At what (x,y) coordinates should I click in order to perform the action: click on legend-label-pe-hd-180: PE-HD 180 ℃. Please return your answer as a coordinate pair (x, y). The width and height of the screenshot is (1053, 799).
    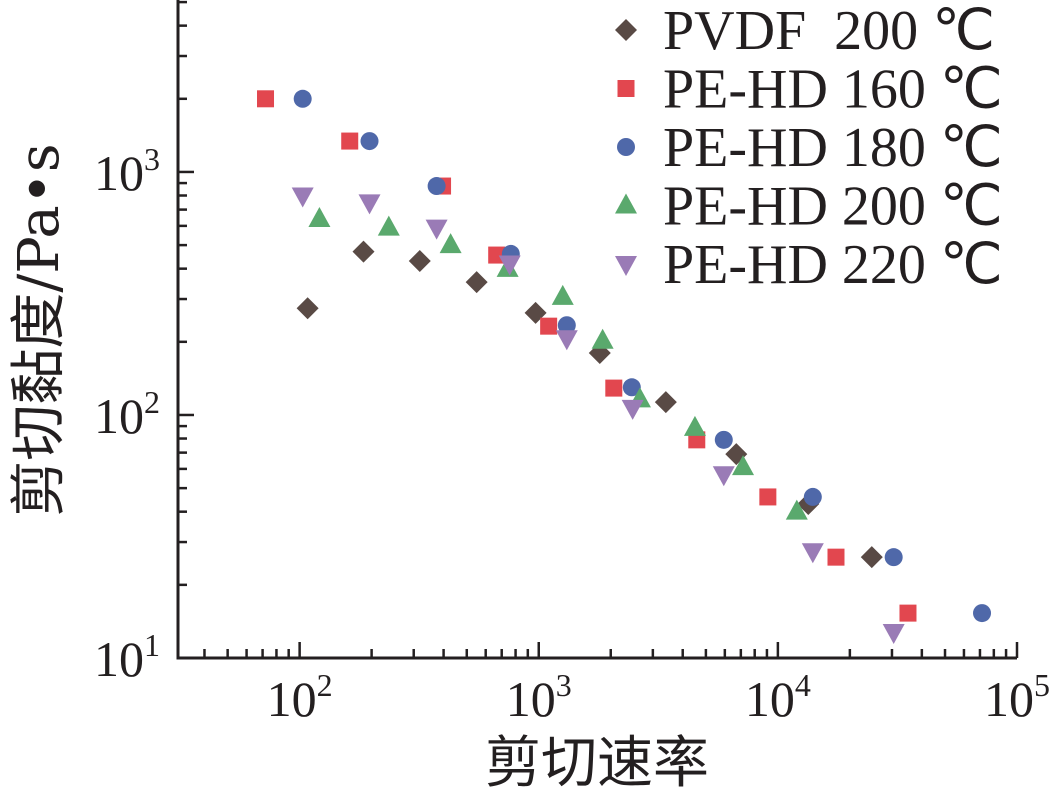
    Looking at the image, I should click on (833, 148).